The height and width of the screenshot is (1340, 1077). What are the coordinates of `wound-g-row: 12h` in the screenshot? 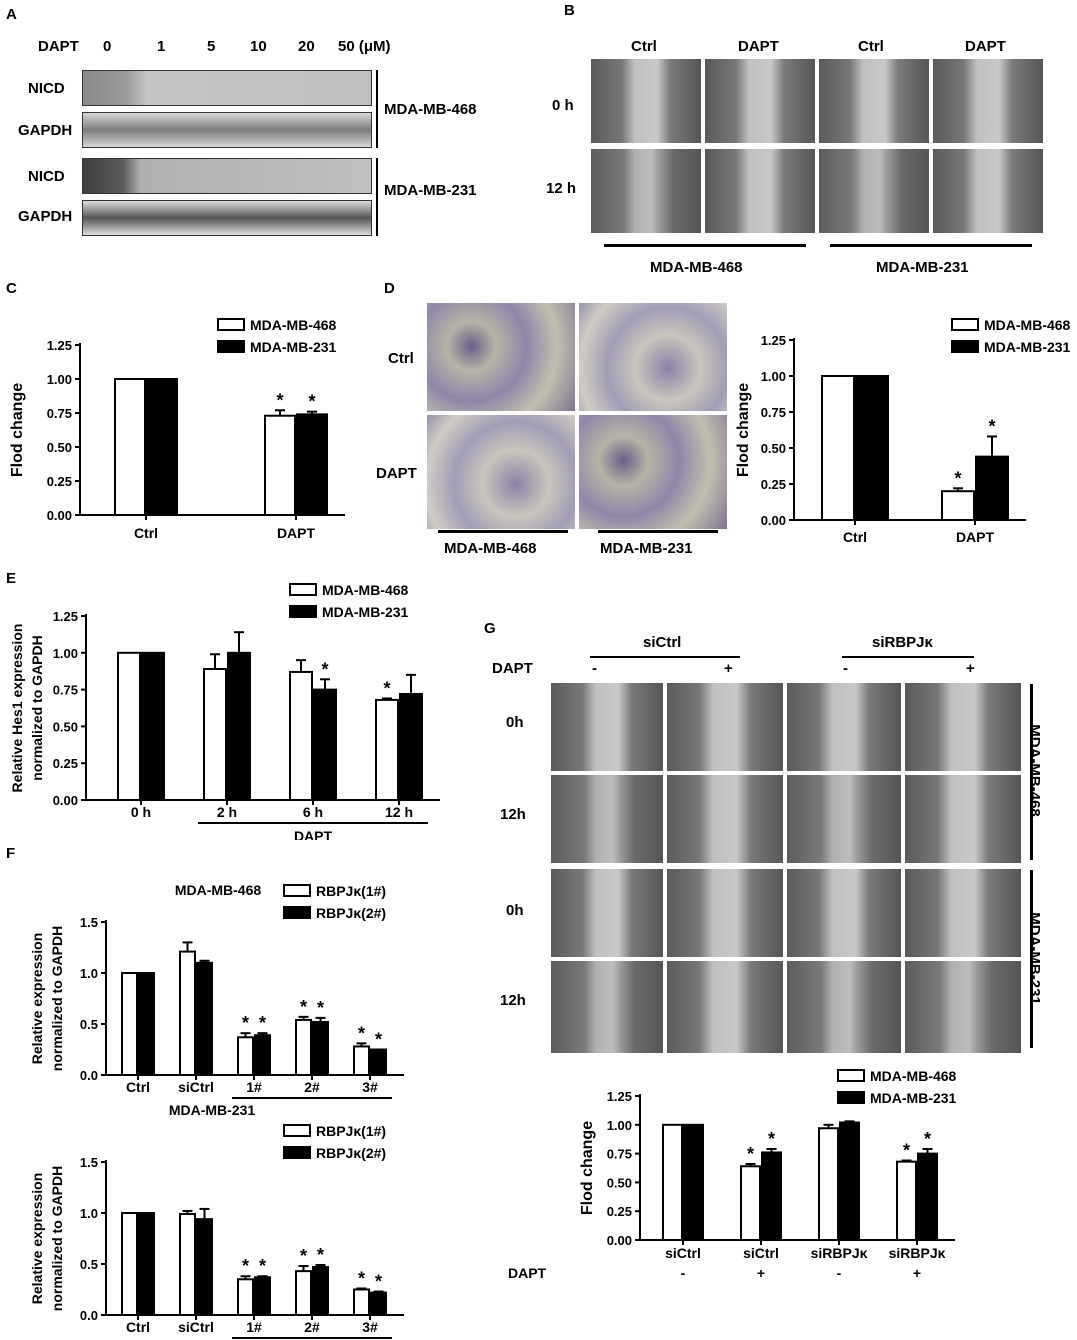 It's located at (513, 1000).